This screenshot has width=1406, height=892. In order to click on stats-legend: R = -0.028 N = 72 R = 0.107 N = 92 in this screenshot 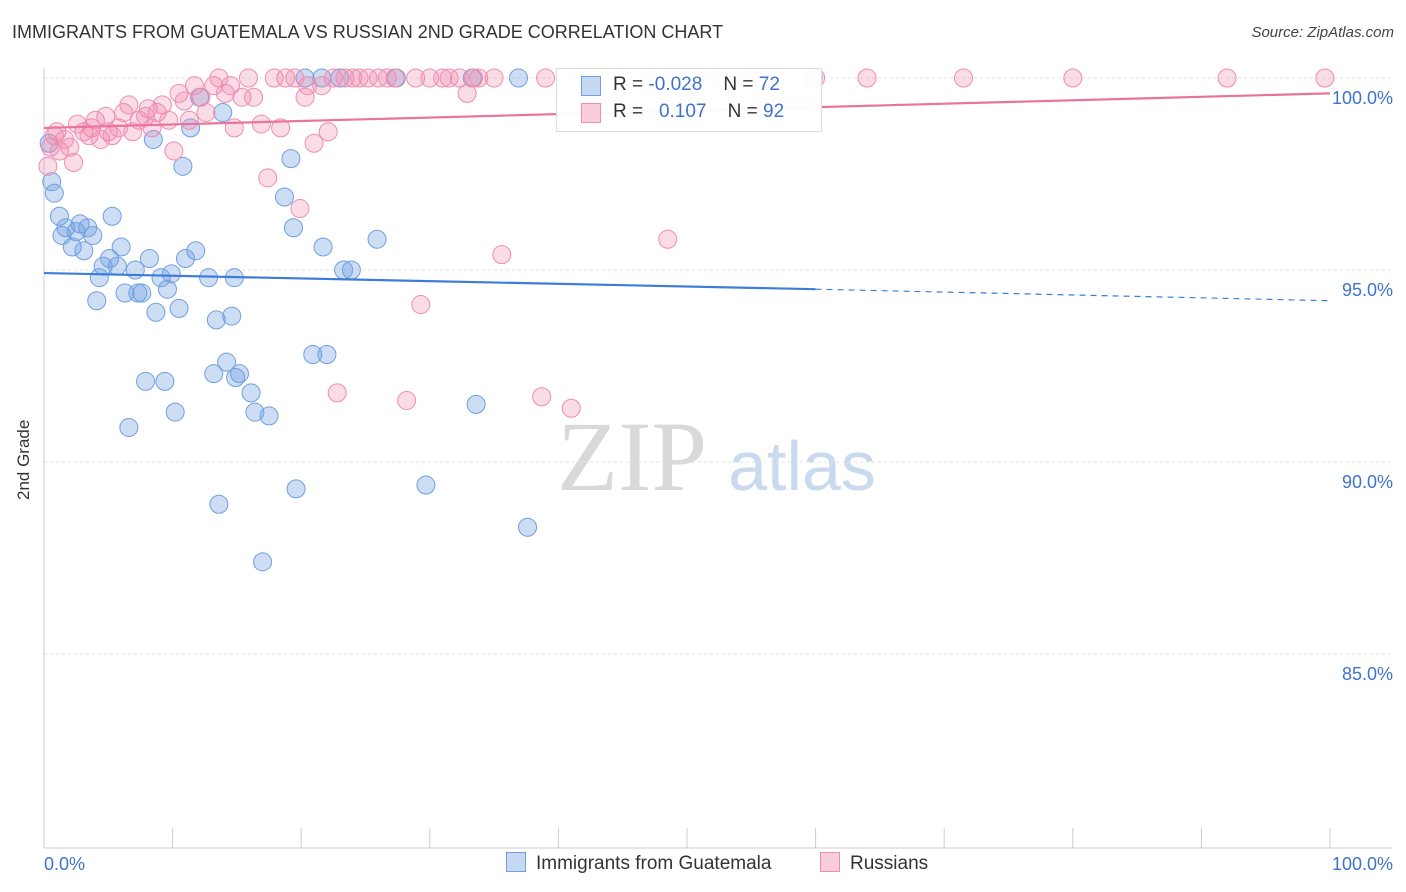, I will do `click(689, 100)`.